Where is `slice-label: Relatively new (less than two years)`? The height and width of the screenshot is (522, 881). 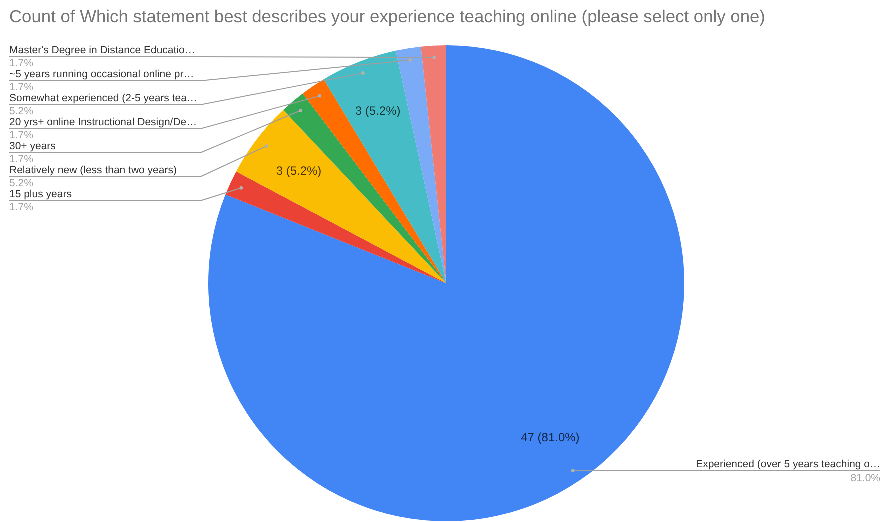
slice-label: Relatively new (less than two years) is located at coordinates (93, 170).